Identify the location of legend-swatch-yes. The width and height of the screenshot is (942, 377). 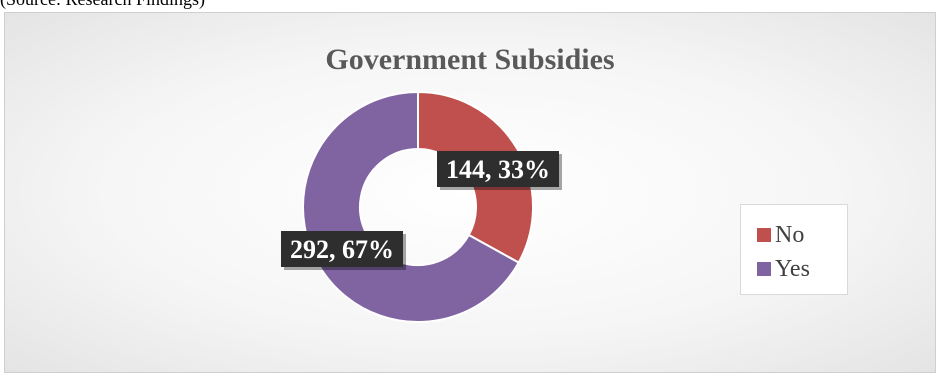
(764, 269).